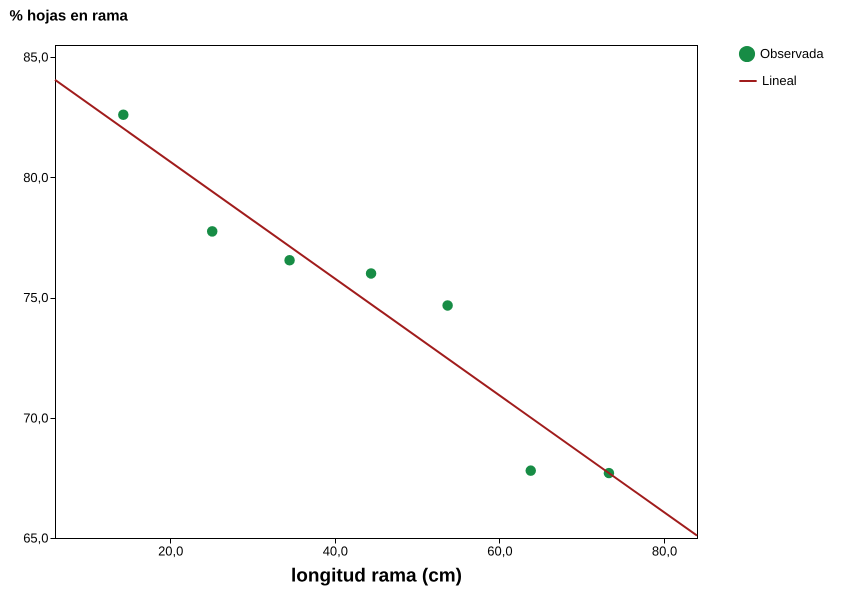  What do you see at coordinates (792, 53) in the screenshot?
I see `legend-label: Observada` at bounding box center [792, 53].